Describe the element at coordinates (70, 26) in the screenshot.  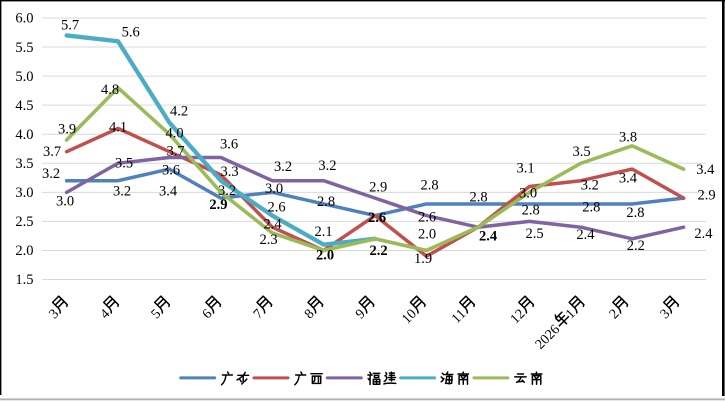
I see `svg-text: 5.7` at that location.